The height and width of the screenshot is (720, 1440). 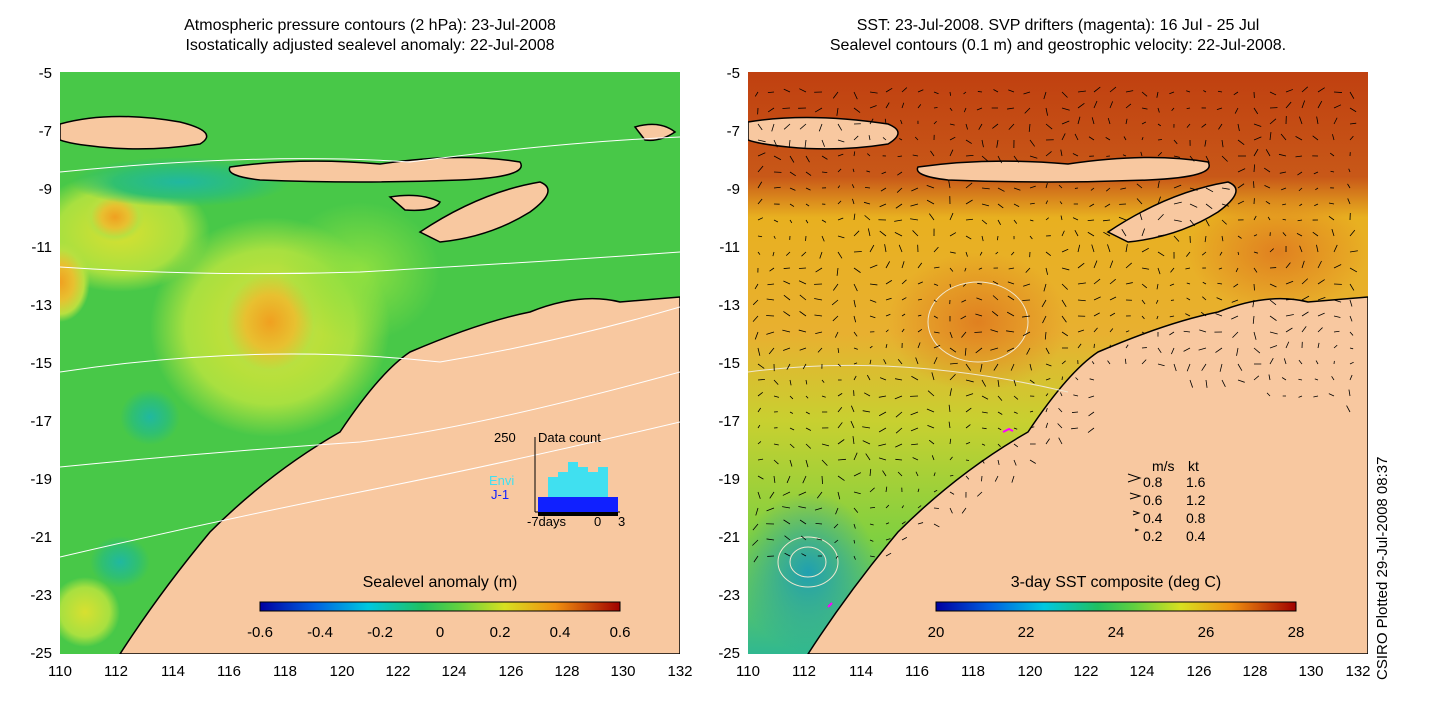 I want to click on x-tick-label: 128, so click(x=567, y=671).